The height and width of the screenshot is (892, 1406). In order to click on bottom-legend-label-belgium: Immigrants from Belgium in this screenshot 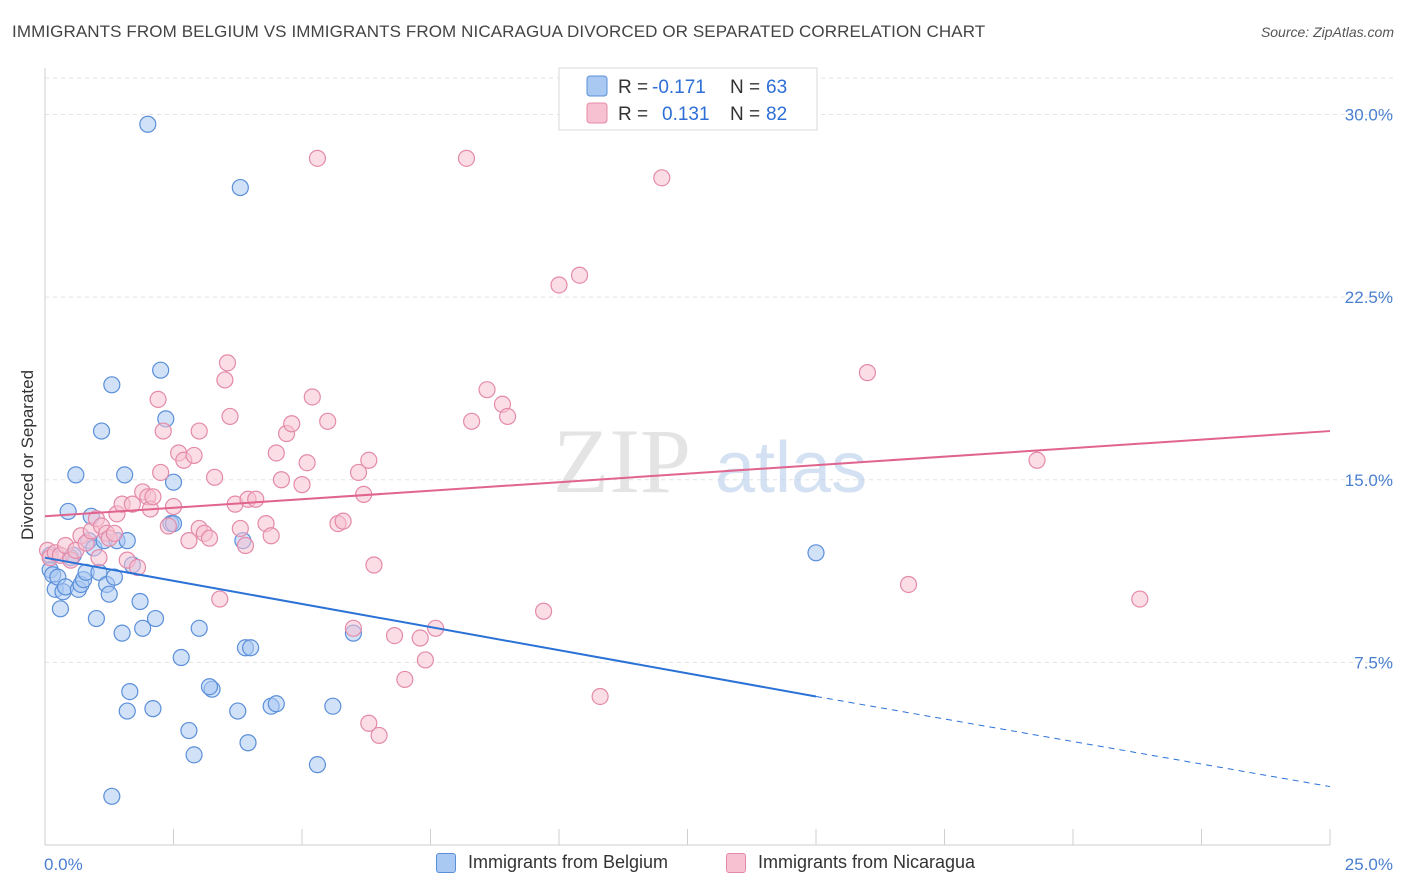, I will do `click(568, 862)`.